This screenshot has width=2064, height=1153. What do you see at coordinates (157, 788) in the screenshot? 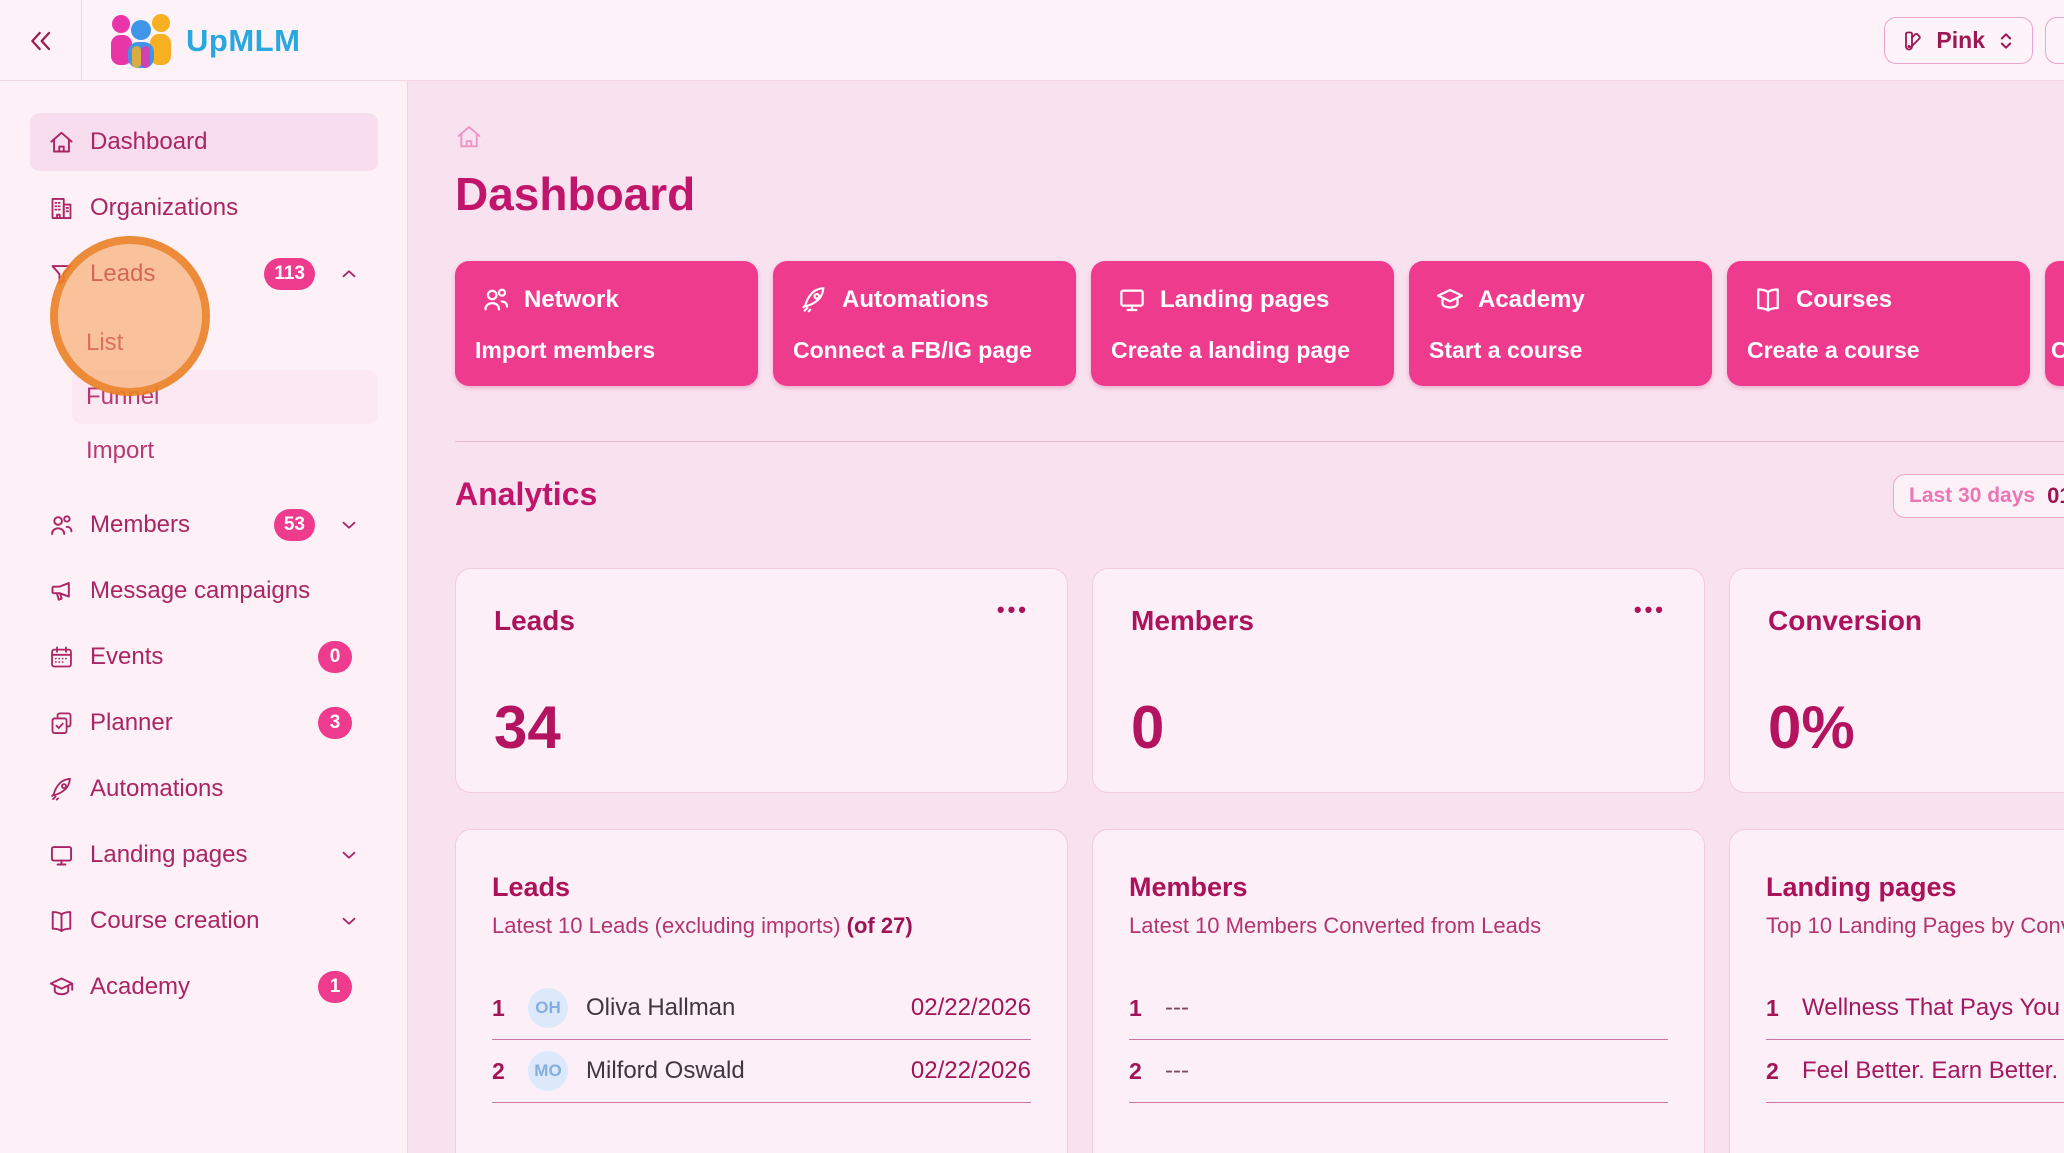
I see `sidebar-item-label: Automations` at bounding box center [157, 788].